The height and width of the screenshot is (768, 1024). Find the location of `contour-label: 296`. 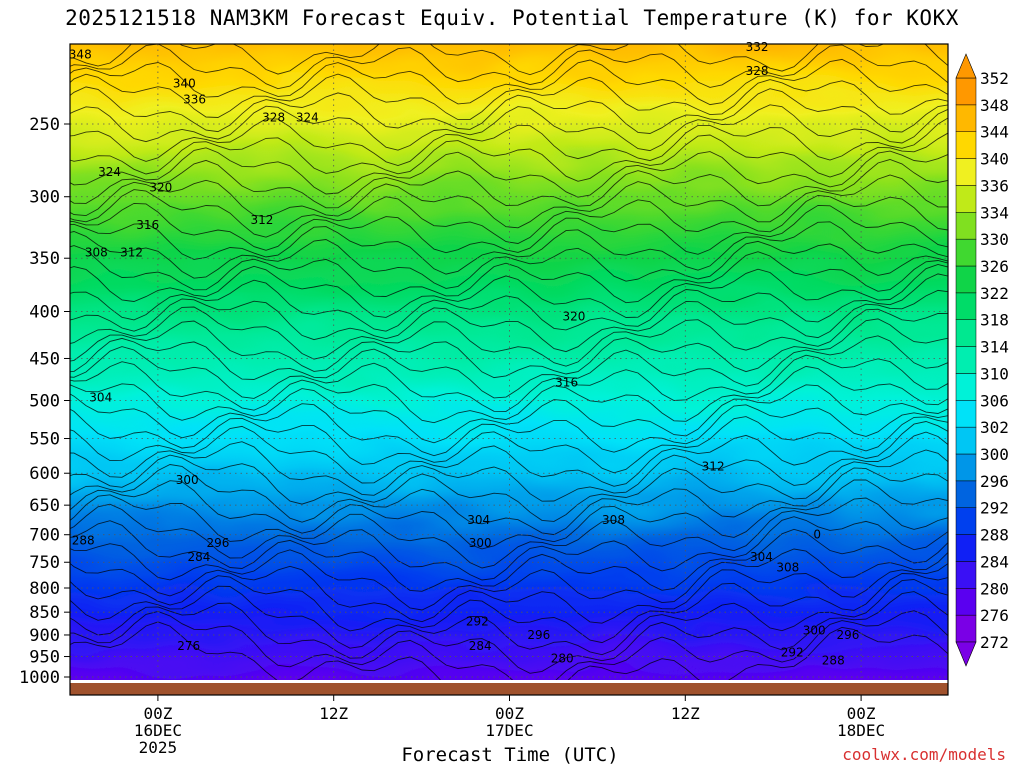

contour-label: 296 is located at coordinates (538, 635).